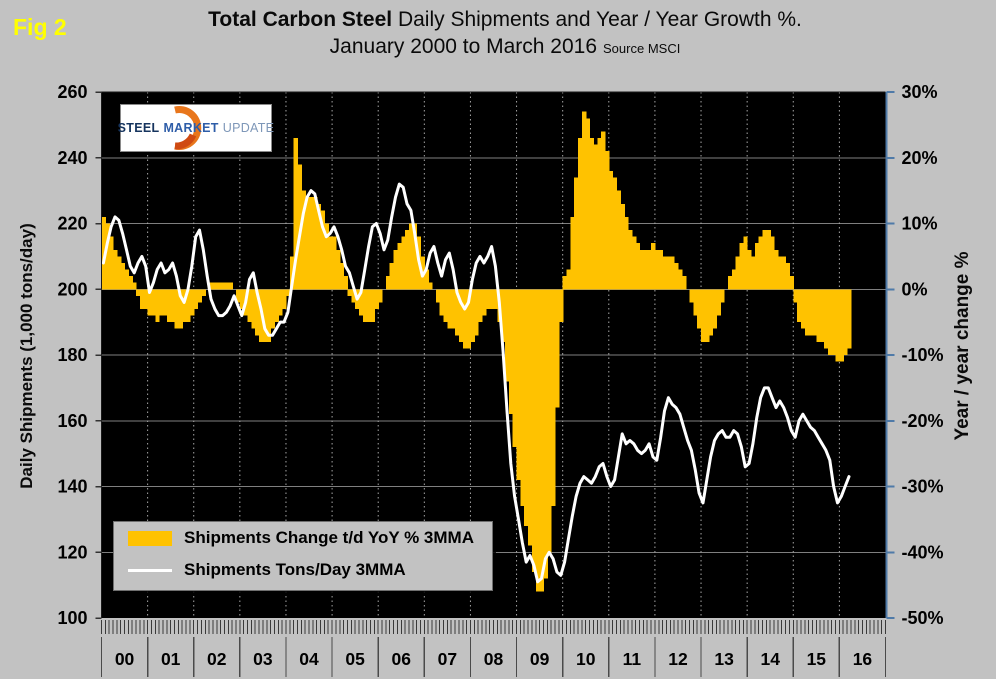 The height and width of the screenshot is (679, 996). Describe the element at coordinates (295, 569) in the screenshot. I see `line-series-label: Shipments Tons/Day 3MMA` at that location.